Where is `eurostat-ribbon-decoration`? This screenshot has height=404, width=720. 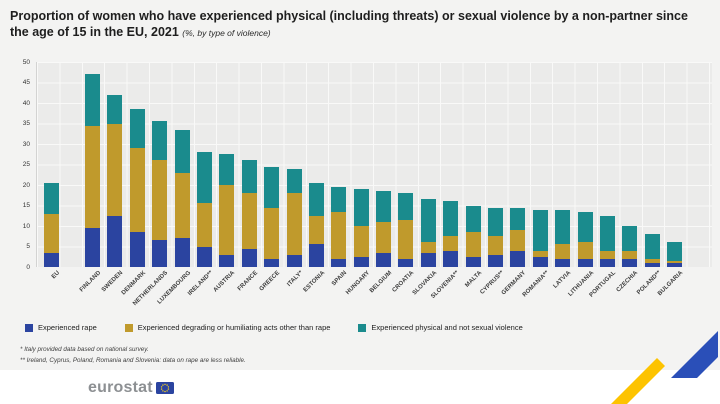 eurostat-ribbon-decoration is located at coordinates (664, 367).